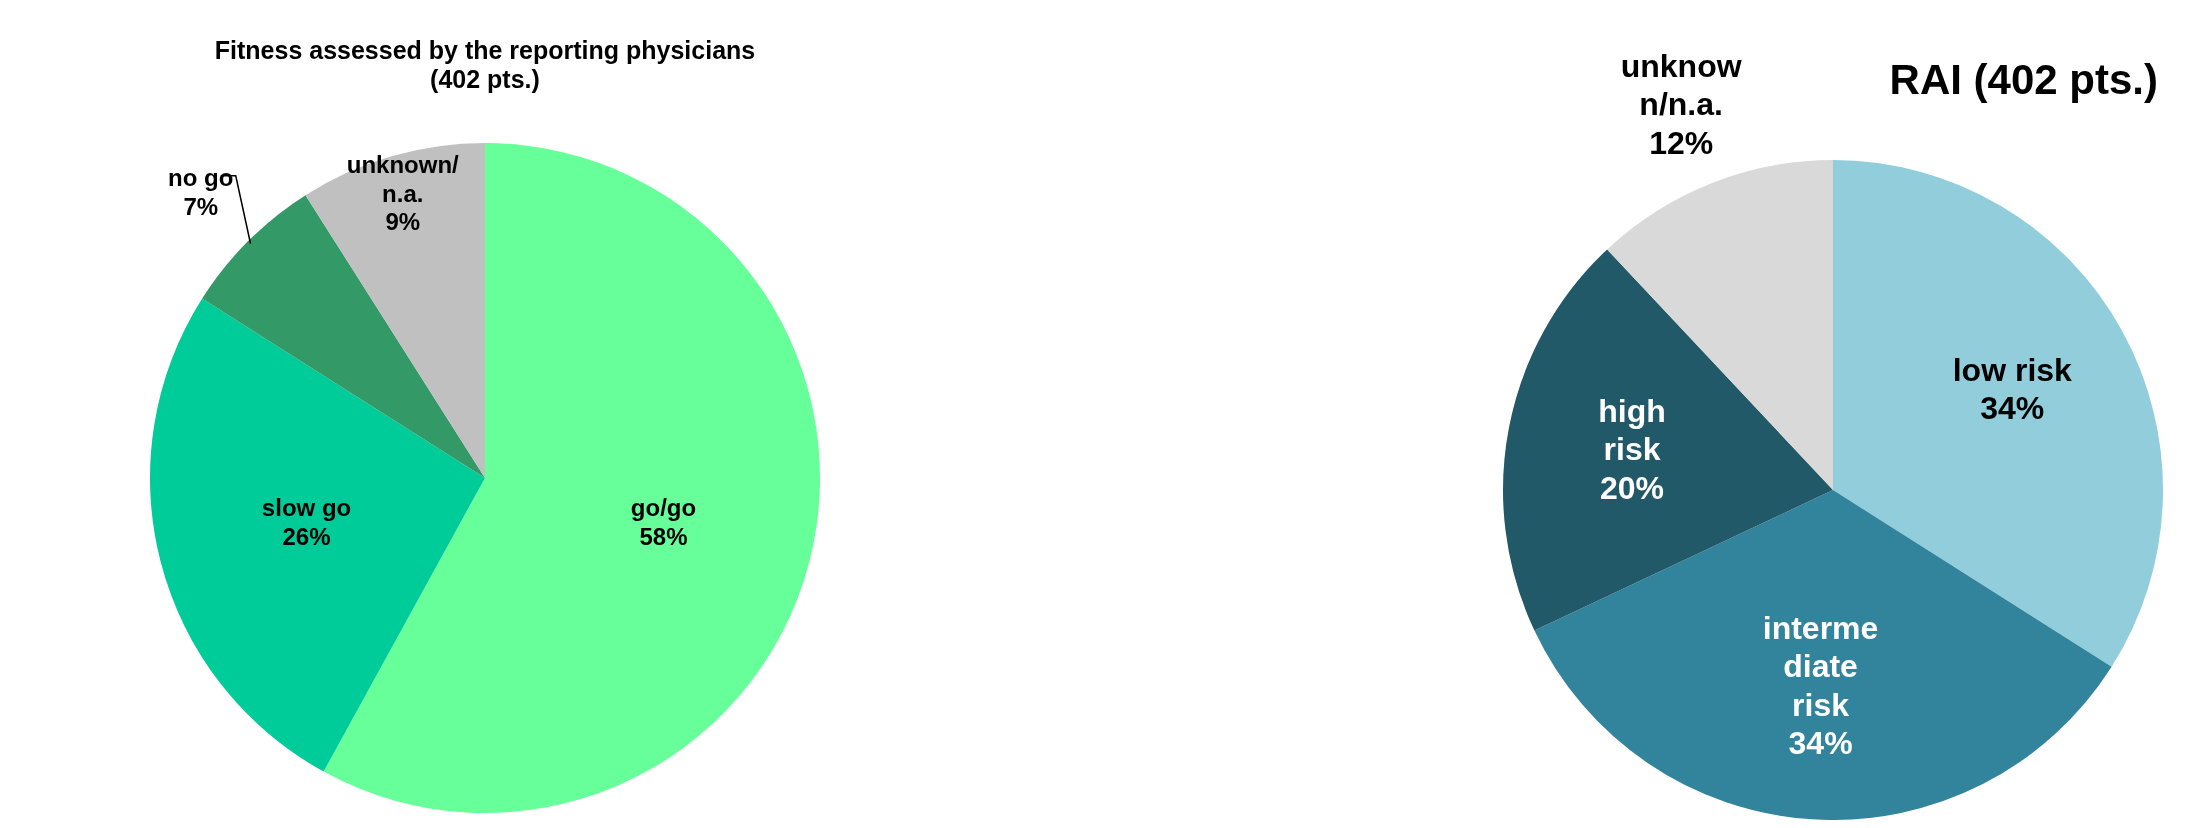 Image resolution: width=2196 pixels, height=828 pixels. I want to click on data-label: 58%, so click(663, 536).